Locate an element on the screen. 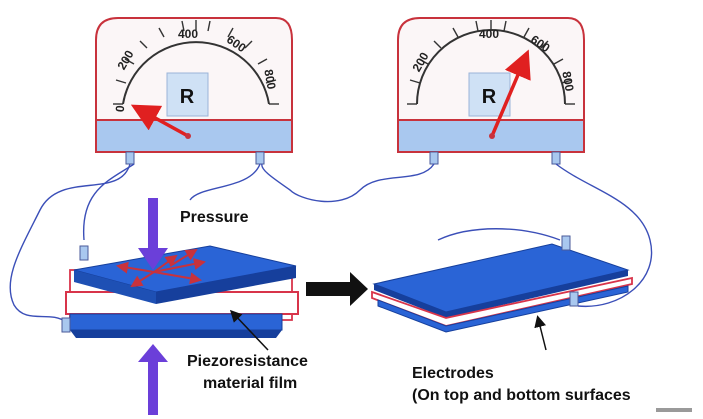 Image resolution: width=703 pixels, height=419 pixels. right-meter-scale-arc is located at coordinates (491, 67).